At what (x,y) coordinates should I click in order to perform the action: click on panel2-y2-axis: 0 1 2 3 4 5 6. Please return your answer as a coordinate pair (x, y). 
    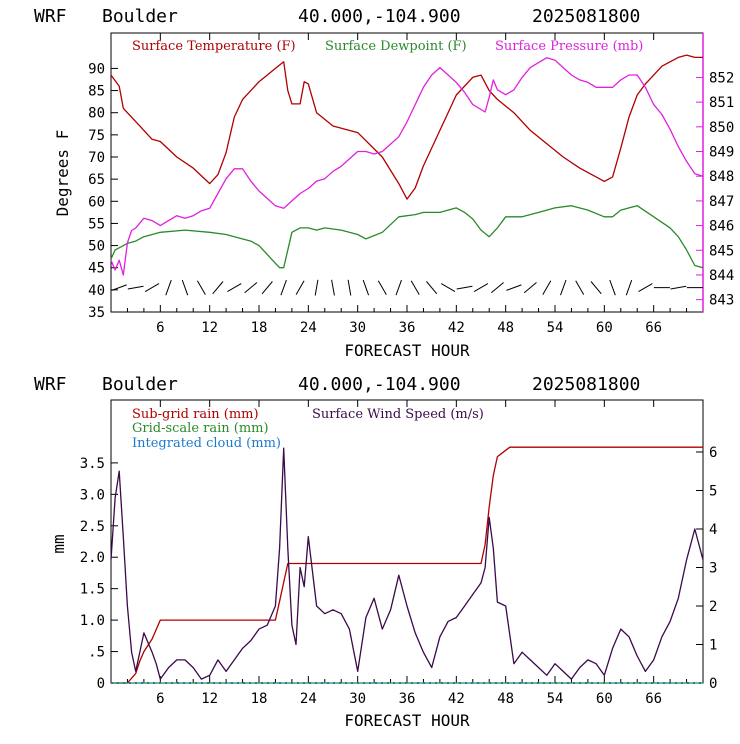
    Looking at the image, I should click on (706, 568).